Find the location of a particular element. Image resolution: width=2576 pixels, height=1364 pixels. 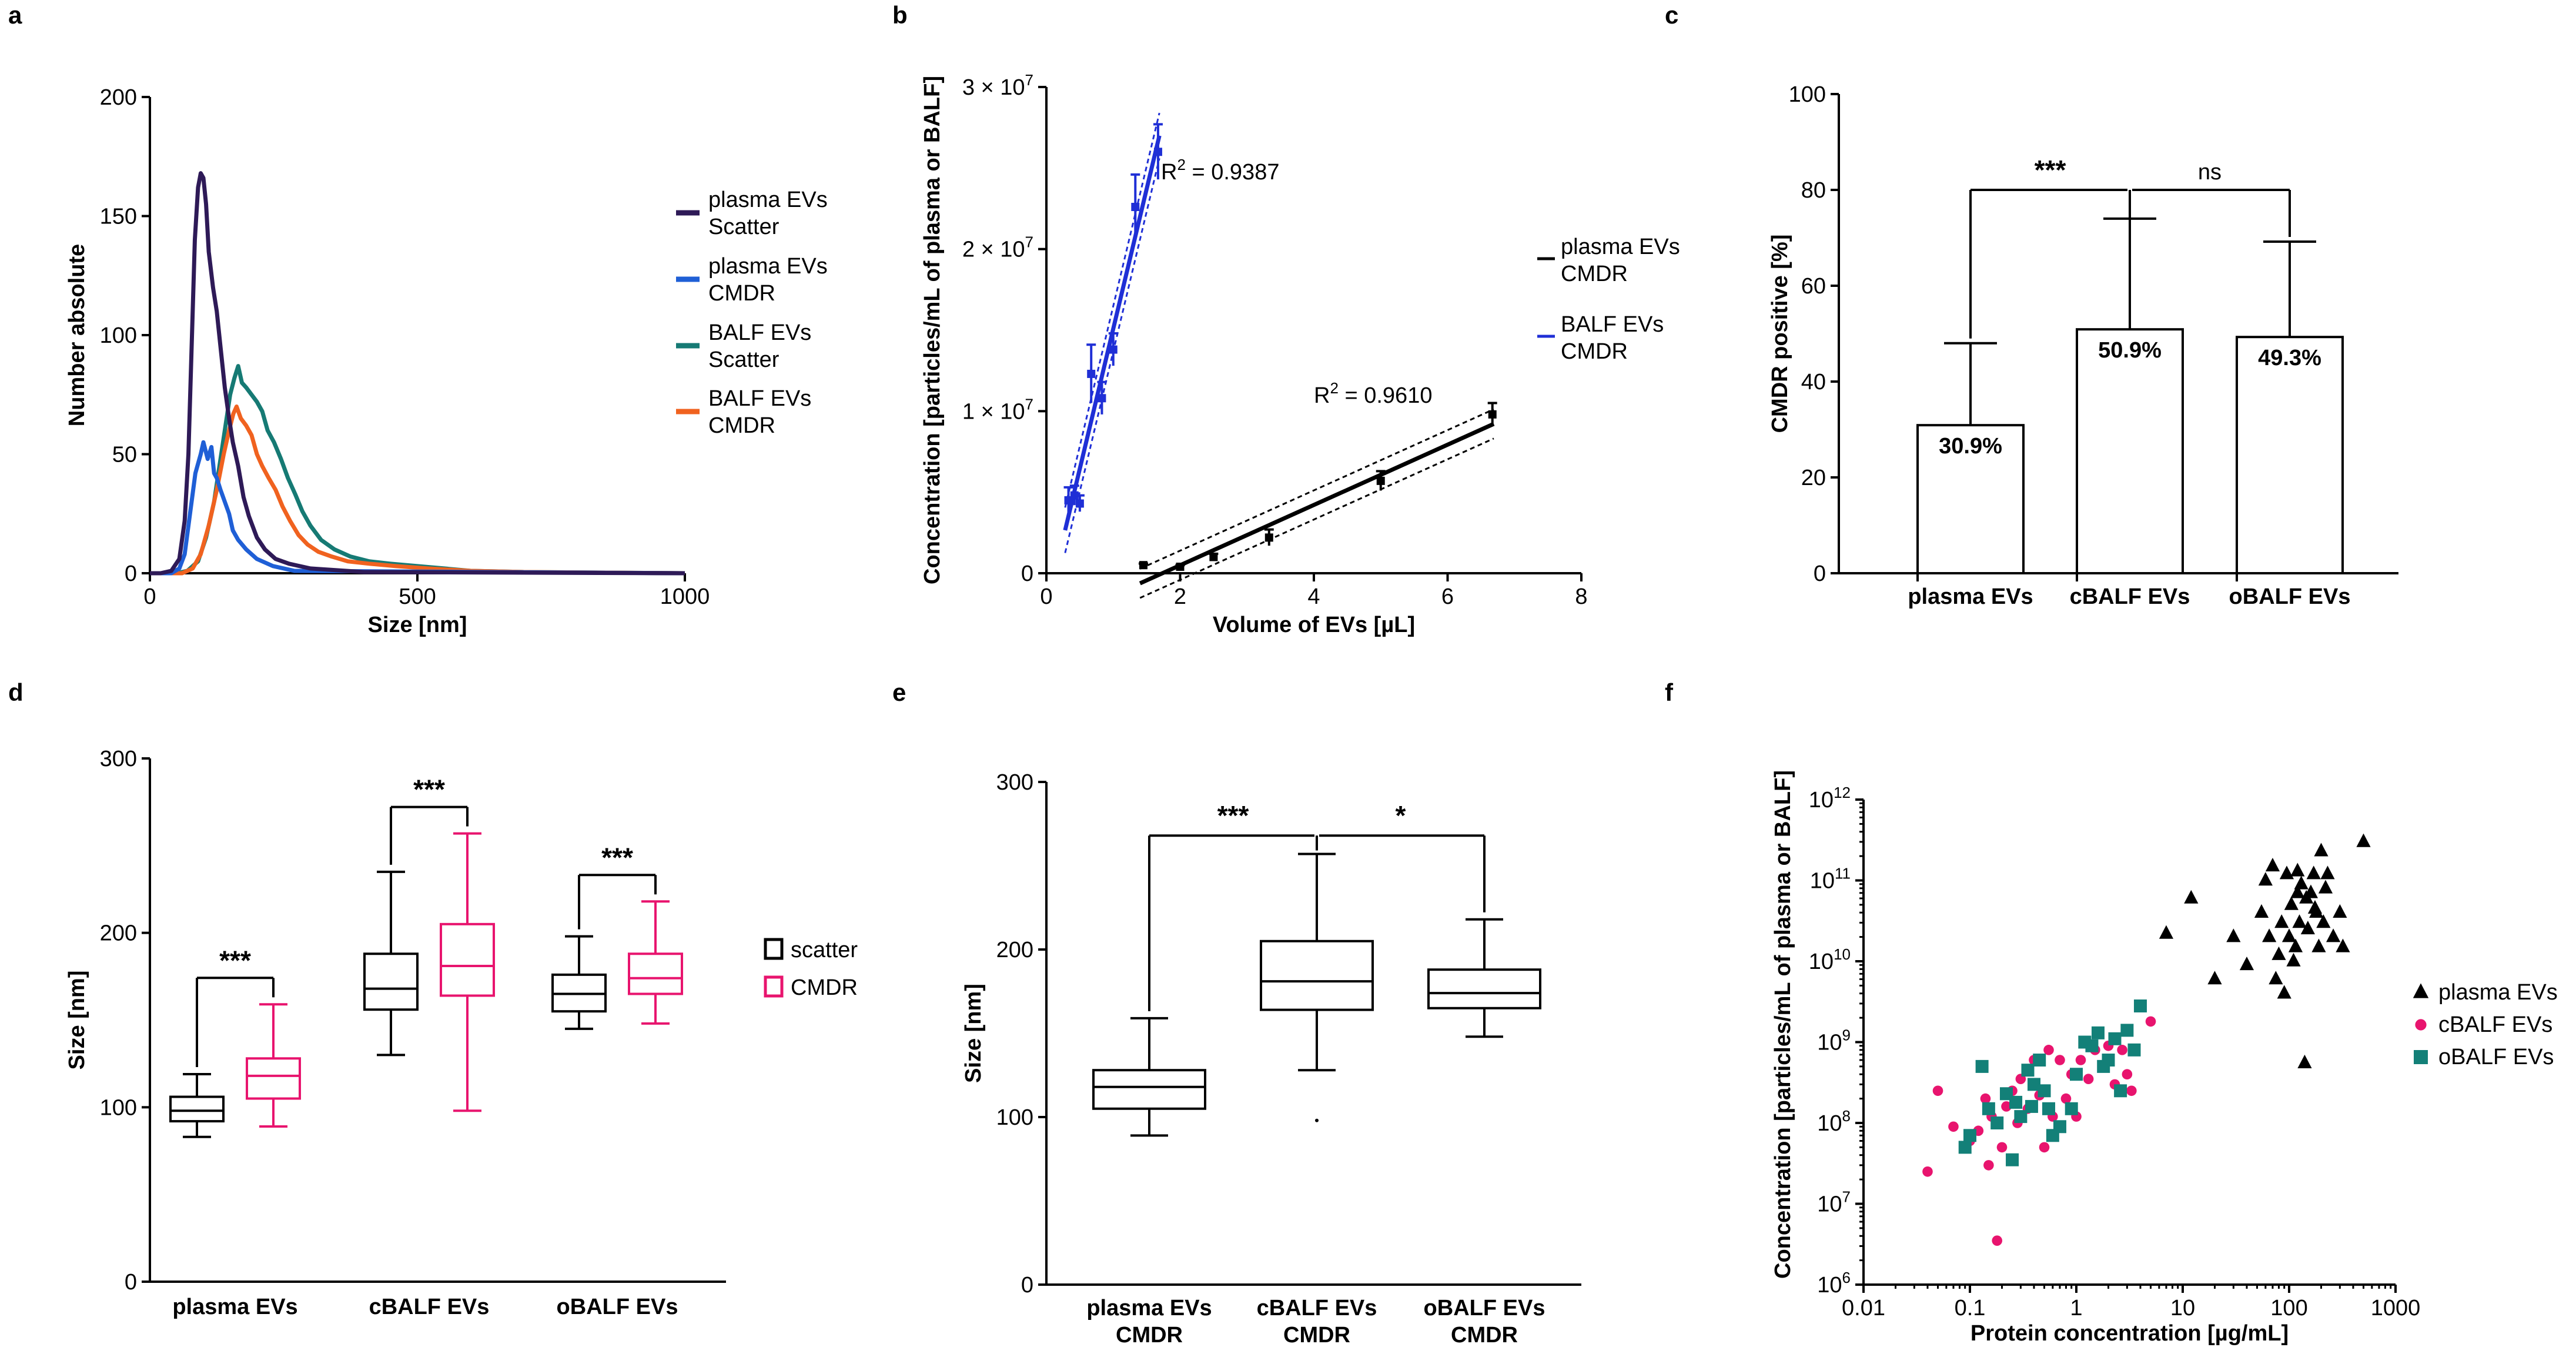

y-tick-label: 200 is located at coordinates (118, 97).